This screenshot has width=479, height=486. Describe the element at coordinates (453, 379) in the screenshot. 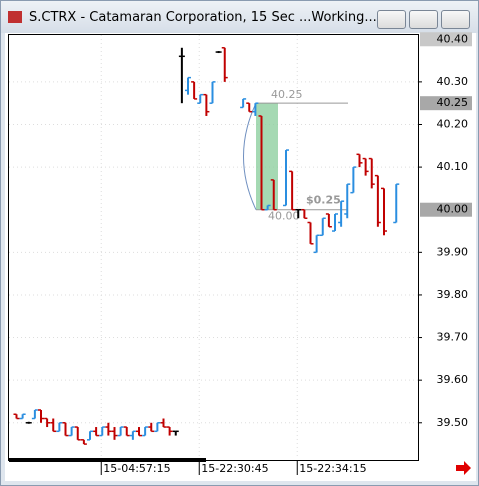

I see `y-tick-label: 39.60` at that location.